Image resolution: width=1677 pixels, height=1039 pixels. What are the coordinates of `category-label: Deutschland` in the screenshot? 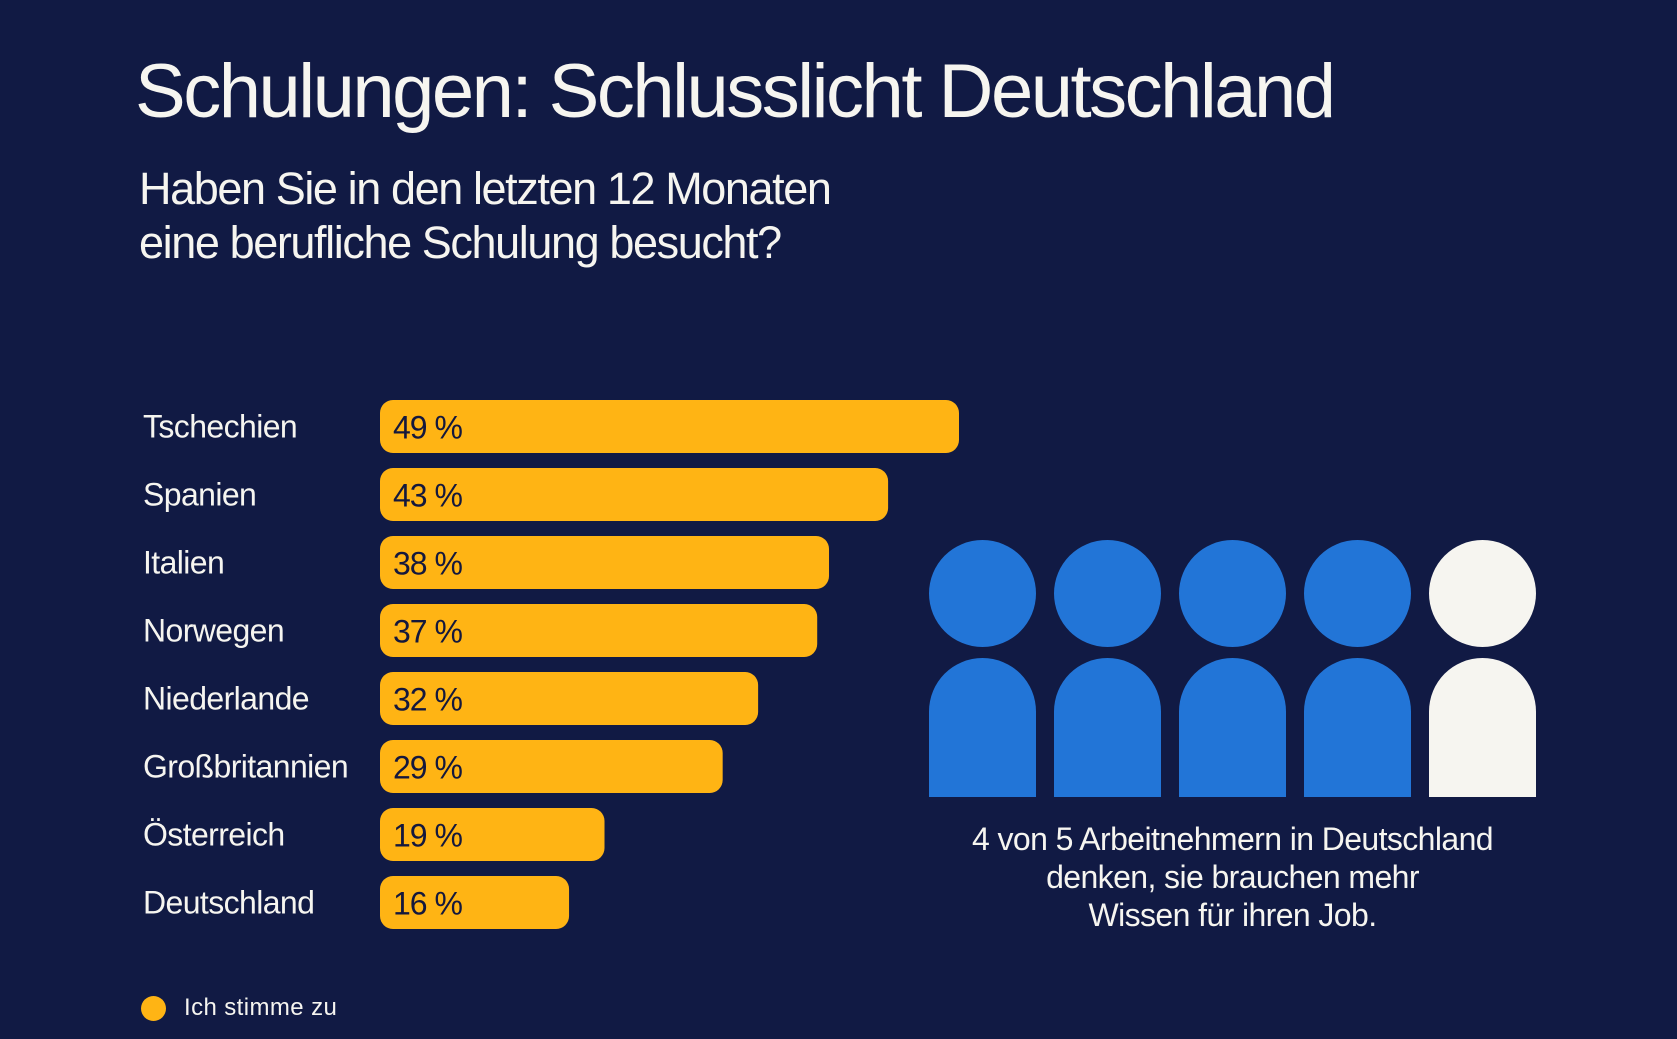 It's located at (228, 903).